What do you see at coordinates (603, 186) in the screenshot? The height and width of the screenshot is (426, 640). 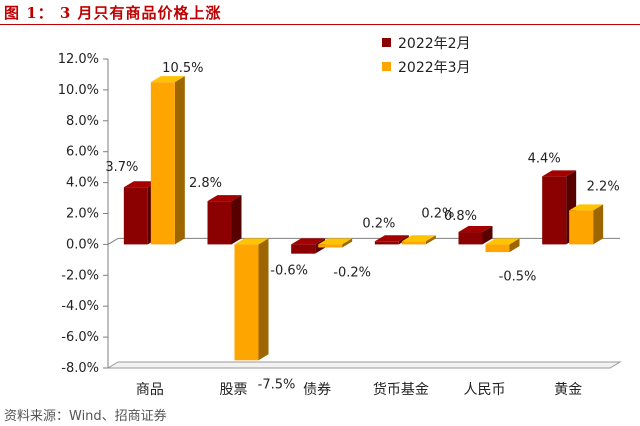 I see `data-label: 2.2%` at bounding box center [603, 186].